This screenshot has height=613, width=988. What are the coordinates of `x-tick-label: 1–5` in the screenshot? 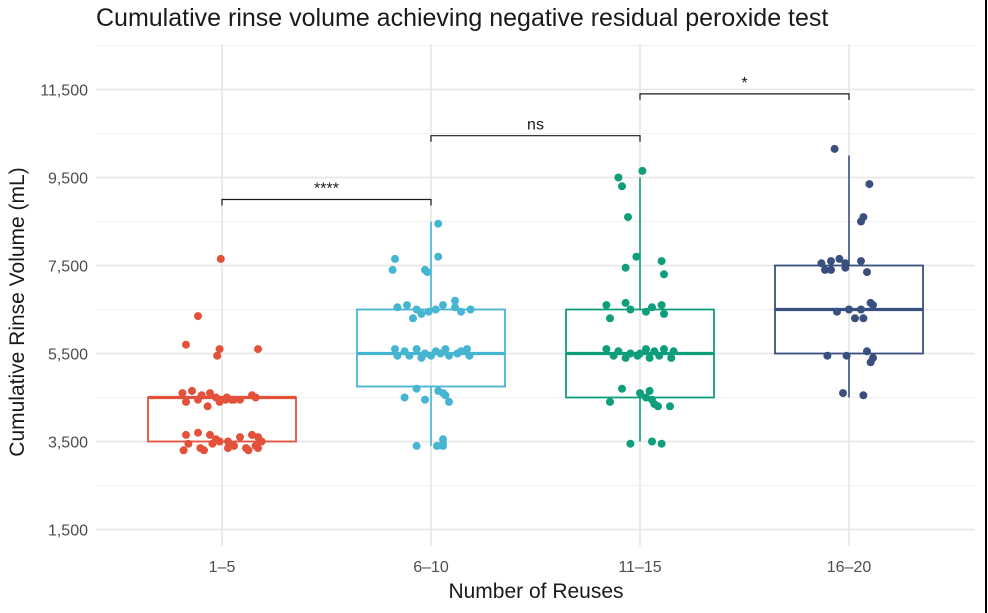 It's located at (222, 567).